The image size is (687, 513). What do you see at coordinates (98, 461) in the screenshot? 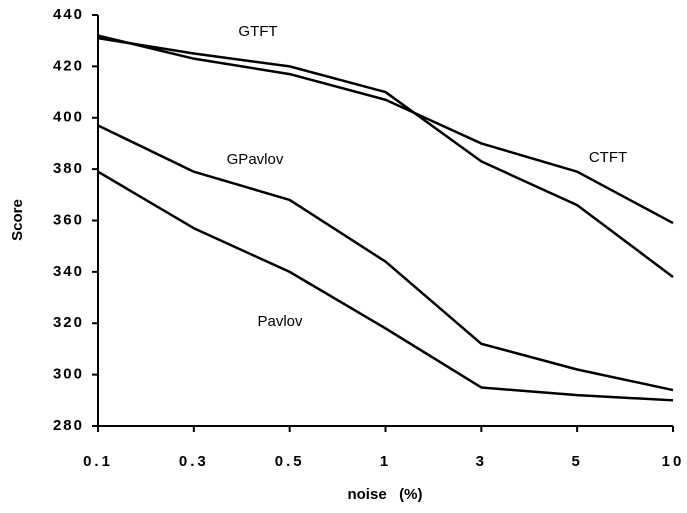
I see `x-tick-label: 0.1` at bounding box center [98, 461].